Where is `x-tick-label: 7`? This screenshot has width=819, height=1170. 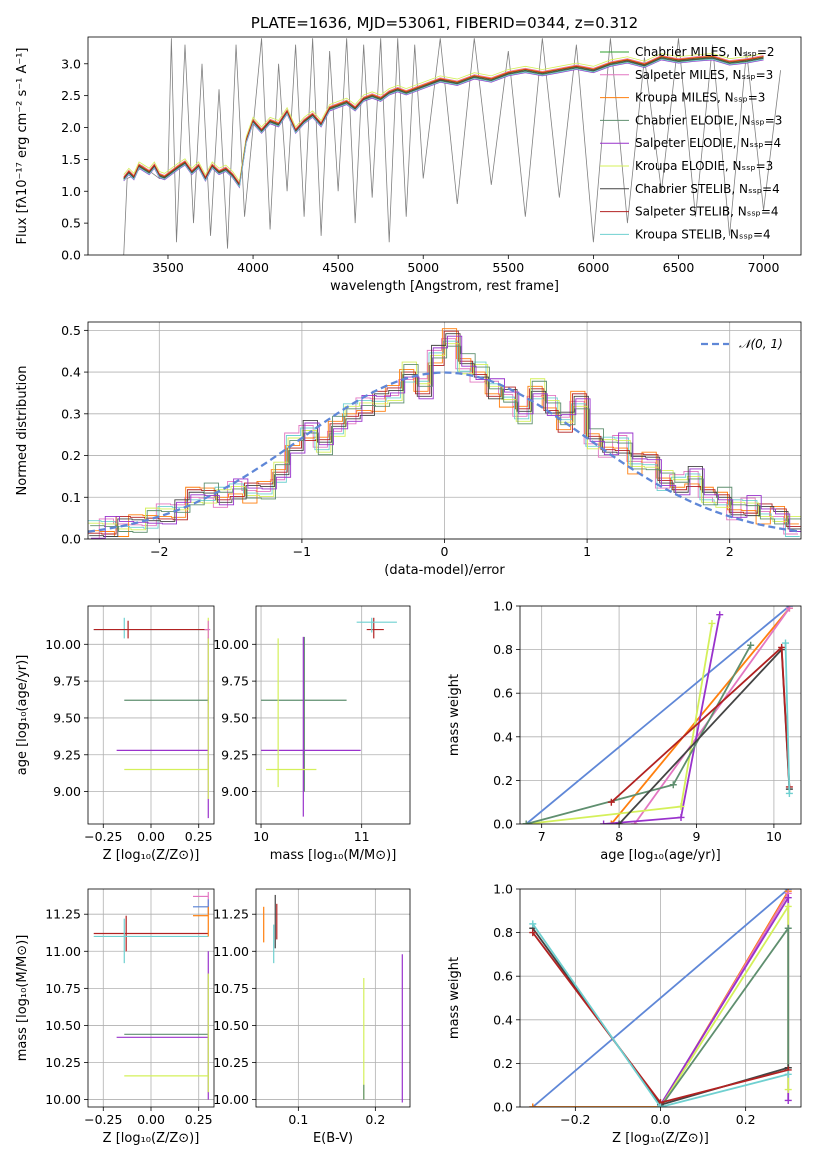
x-tick-label: 7 is located at coordinates (542, 836).